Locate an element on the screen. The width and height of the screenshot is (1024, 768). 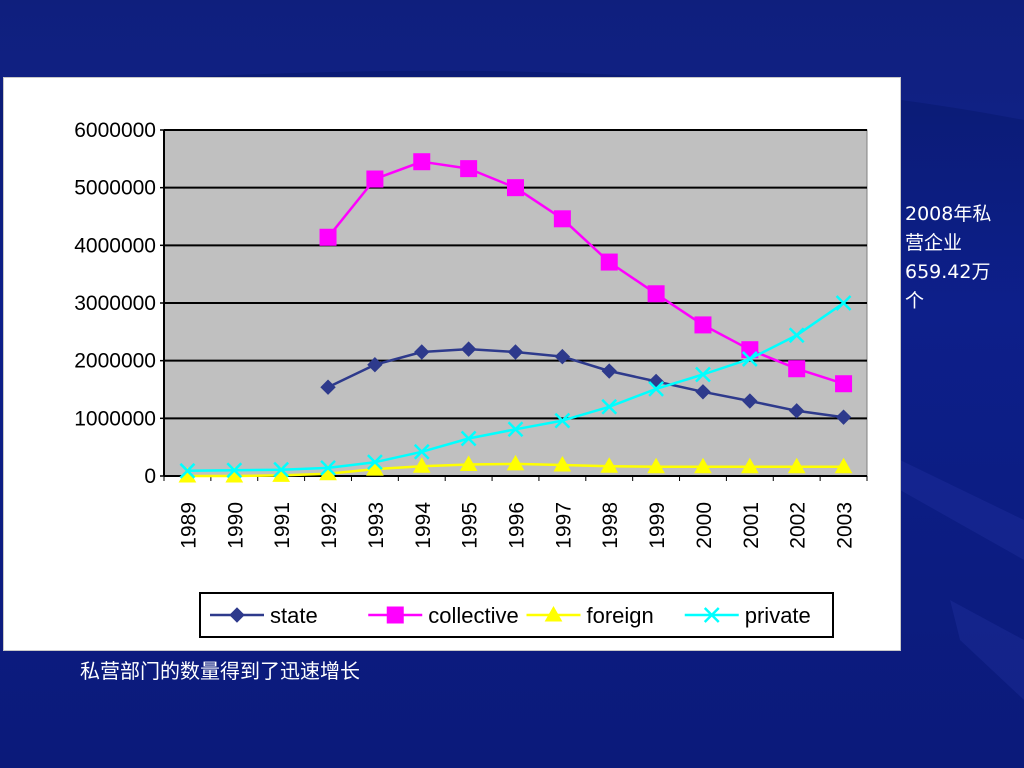
x-tick-label: 1999 is located at coordinates (657, 525).